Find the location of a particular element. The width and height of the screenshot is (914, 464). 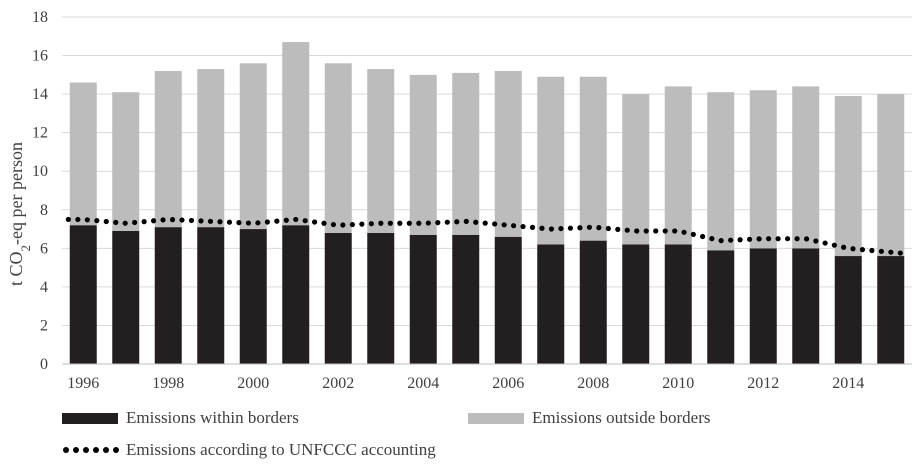

y-tick-label: 8 is located at coordinates (44, 210).